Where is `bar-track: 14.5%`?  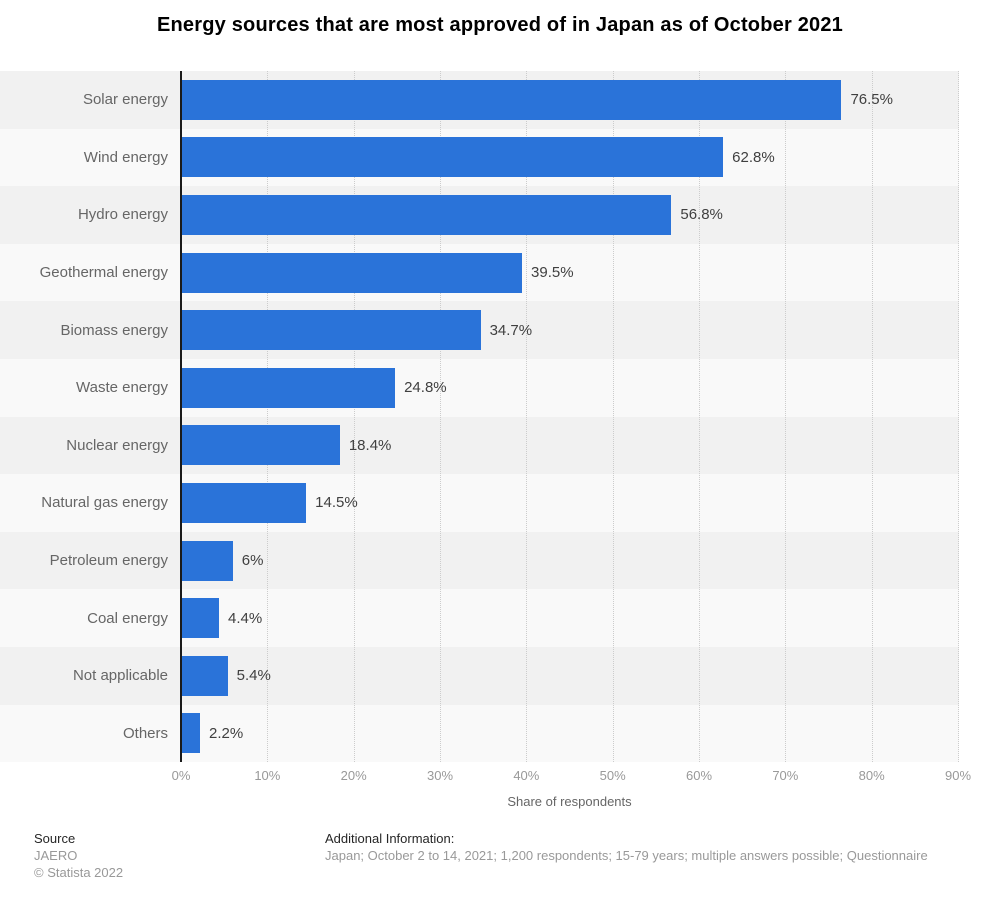 bar-track: 14.5% is located at coordinates (570, 503).